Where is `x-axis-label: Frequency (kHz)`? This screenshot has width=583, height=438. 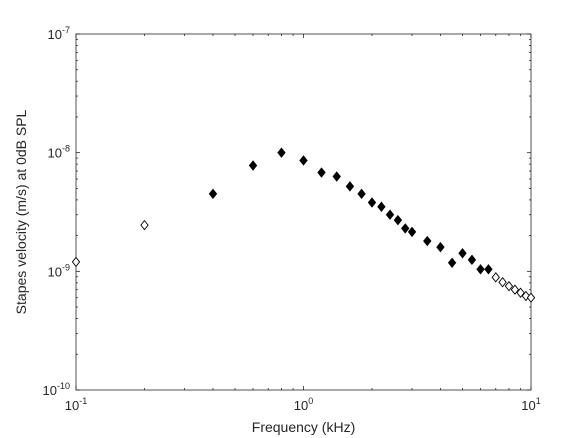 x-axis-label: Frequency (kHz) is located at coordinates (303, 427).